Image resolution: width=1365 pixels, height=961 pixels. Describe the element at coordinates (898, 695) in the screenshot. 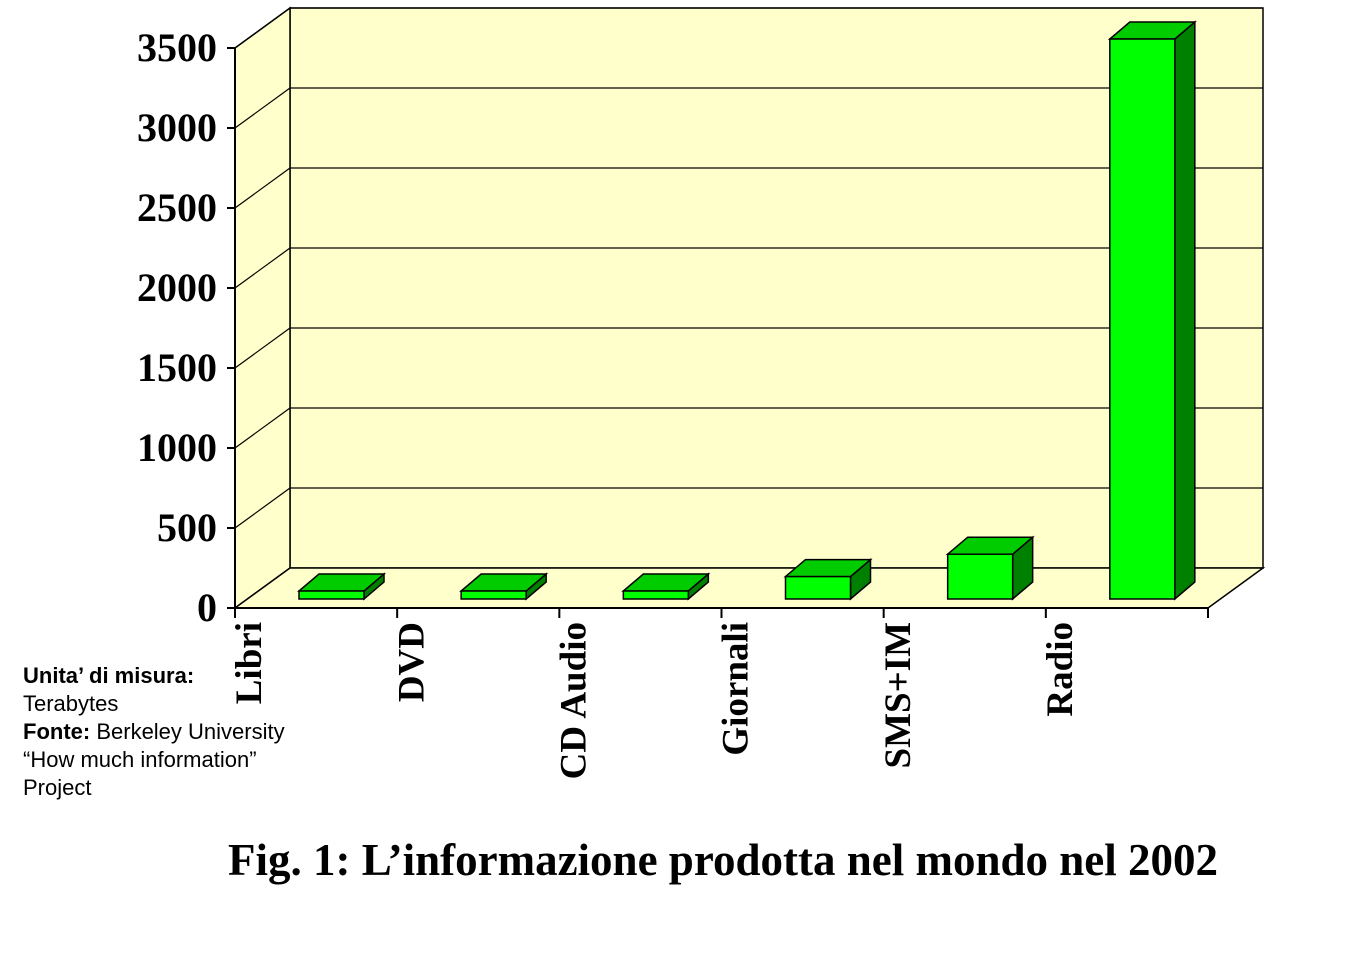

I see `x-category-label: SMS+IM` at that location.